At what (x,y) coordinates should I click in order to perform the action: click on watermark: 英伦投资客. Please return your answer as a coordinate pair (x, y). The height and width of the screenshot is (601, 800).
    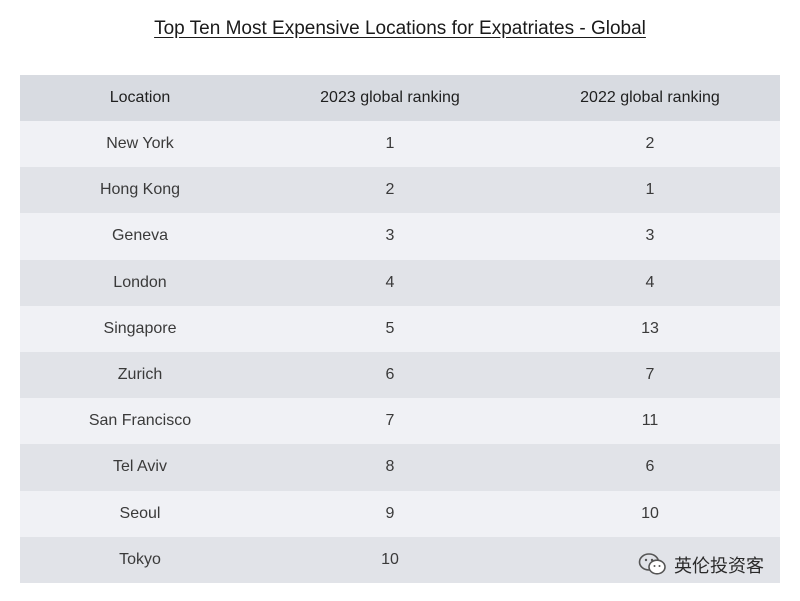
    Looking at the image, I should click on (701, 565).